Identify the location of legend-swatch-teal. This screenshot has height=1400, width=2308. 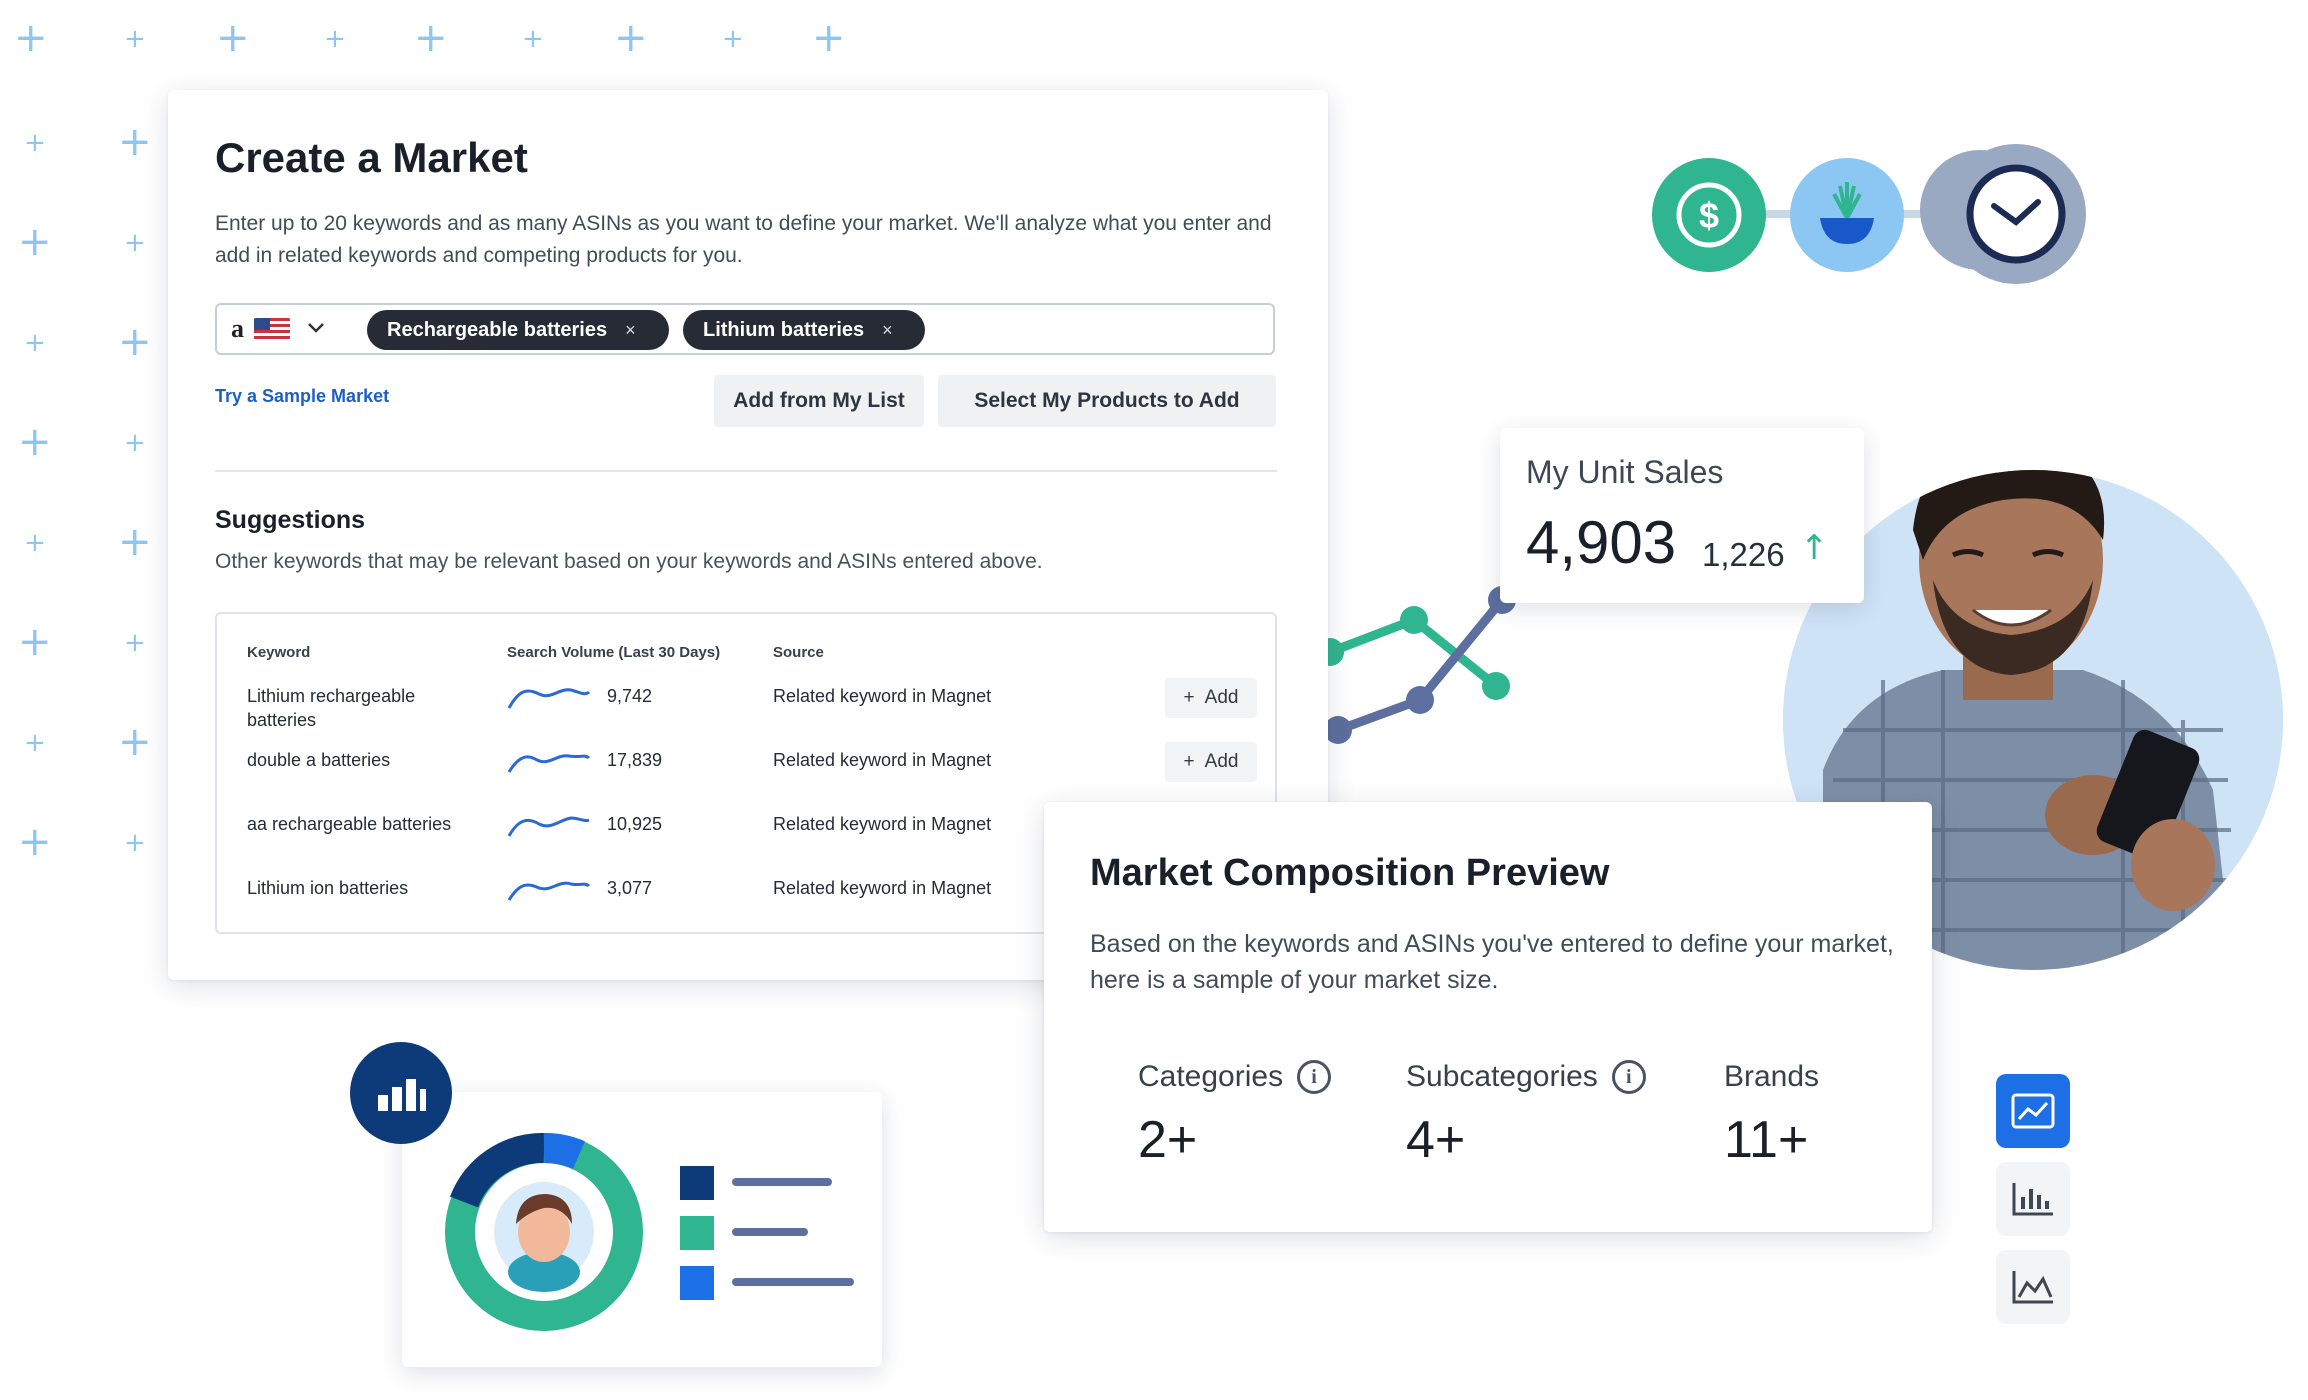
(697, 1233).